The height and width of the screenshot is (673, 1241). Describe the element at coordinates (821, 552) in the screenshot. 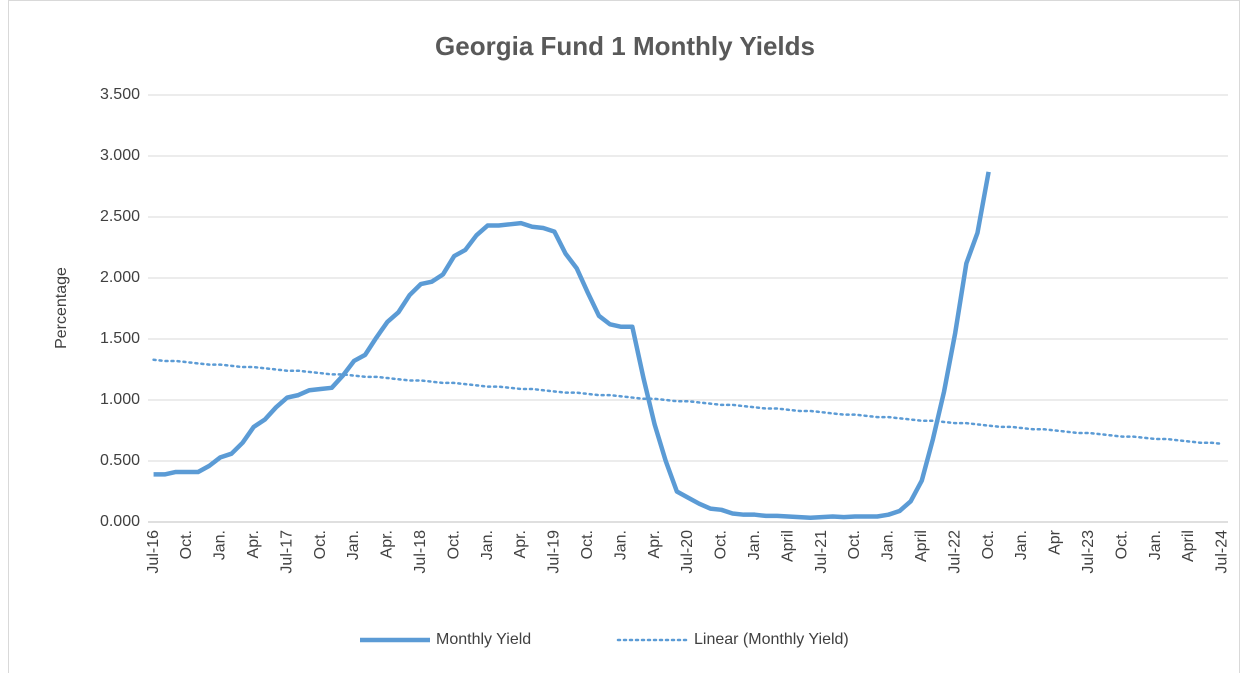

I see `x-tick-label: Jul-21` at that location.